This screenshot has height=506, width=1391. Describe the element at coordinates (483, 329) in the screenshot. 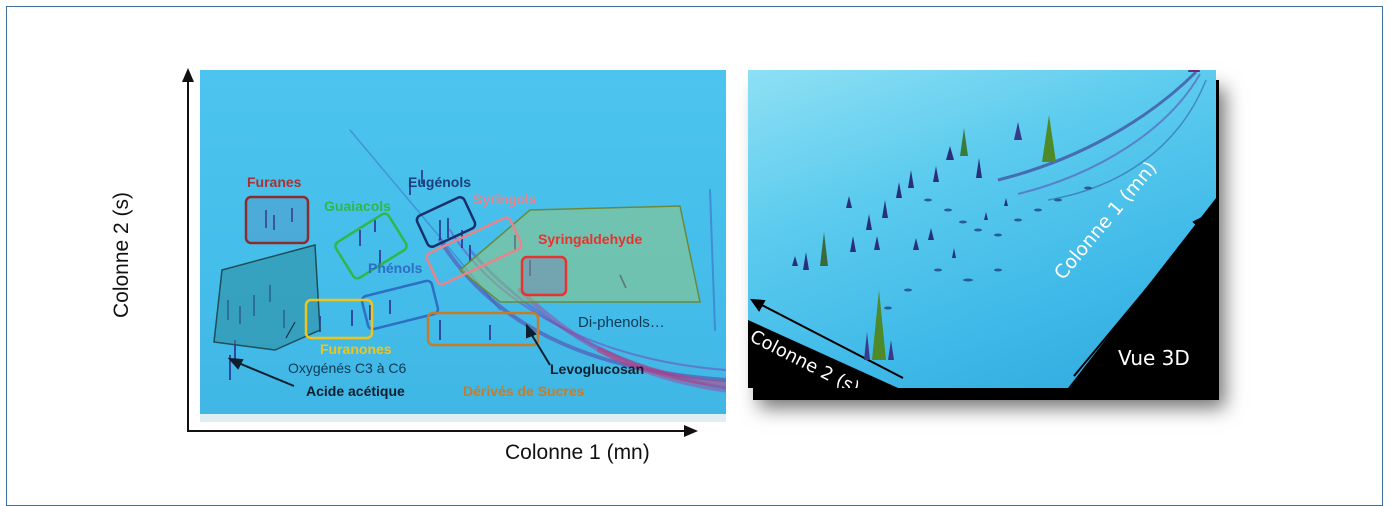

I see `region-derives-sucres` at that location.